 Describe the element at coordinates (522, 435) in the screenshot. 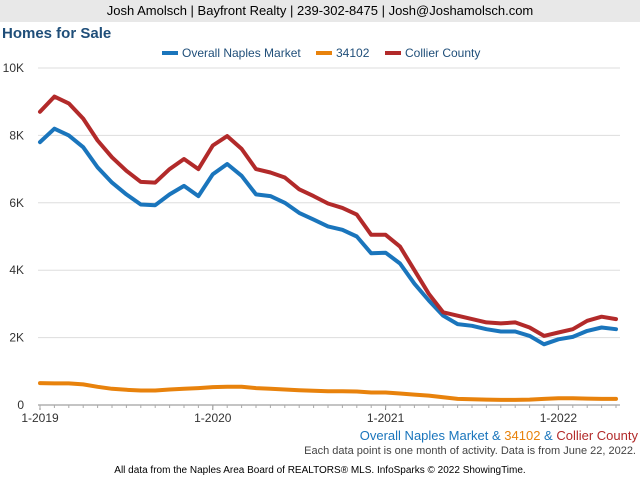

I see `series-footer-34102: 34102` at that location.